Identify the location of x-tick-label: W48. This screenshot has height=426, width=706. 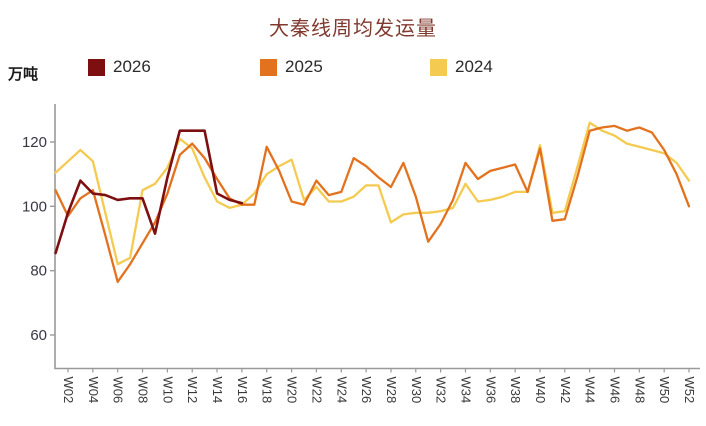
(639, 390).